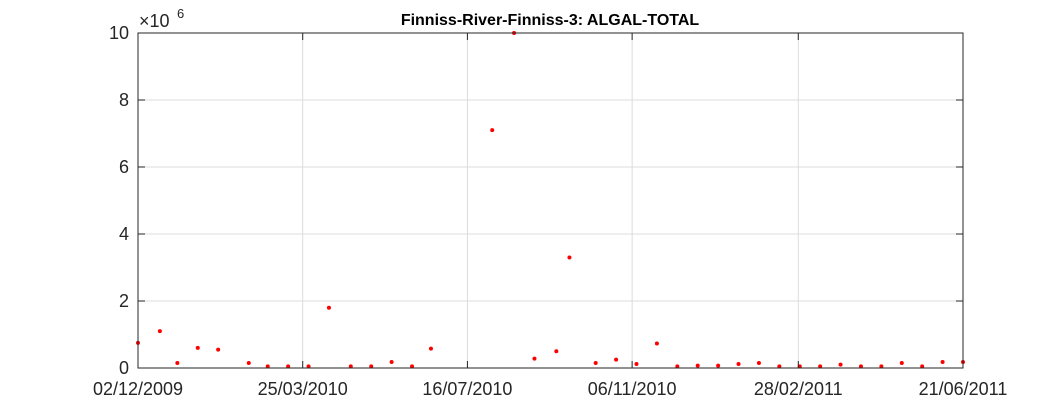 The height and width of the screenshot is (418, 1063). Describe the element at coordinates (124, 301) in the screenshot. I see `y-tick-label: 2` at that location.